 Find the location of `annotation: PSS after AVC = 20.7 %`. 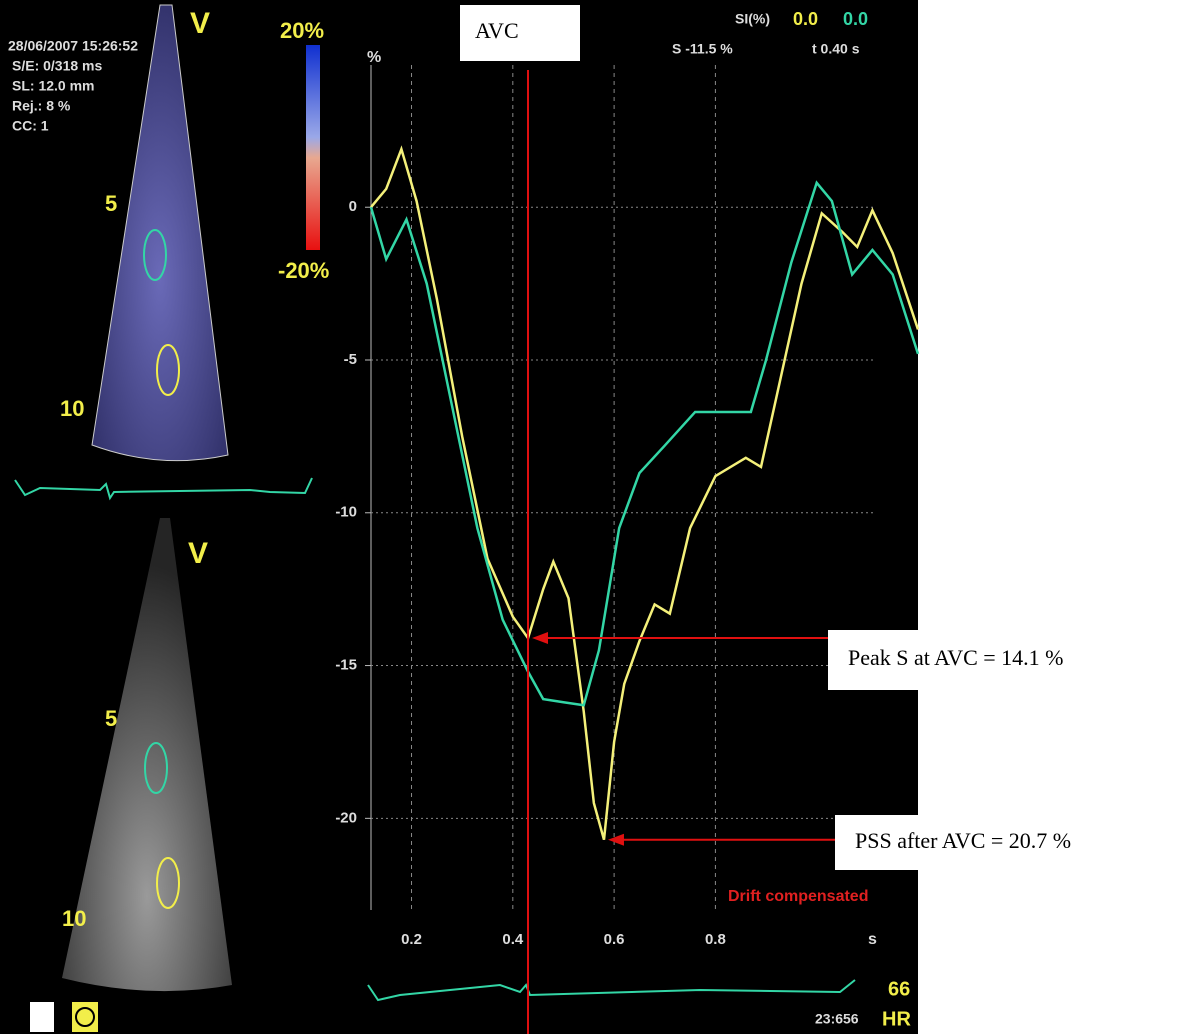

annotation: PSS after AVC = 20.7 % is located at coordinates (963, 840).